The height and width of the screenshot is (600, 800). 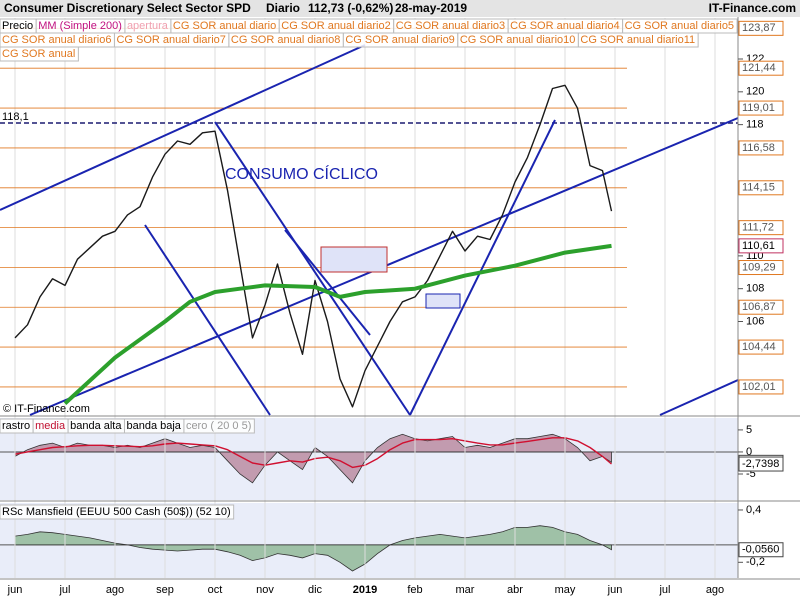 I want to click on legend-entry: MM (Simple 200), so click(x=80, y=26).